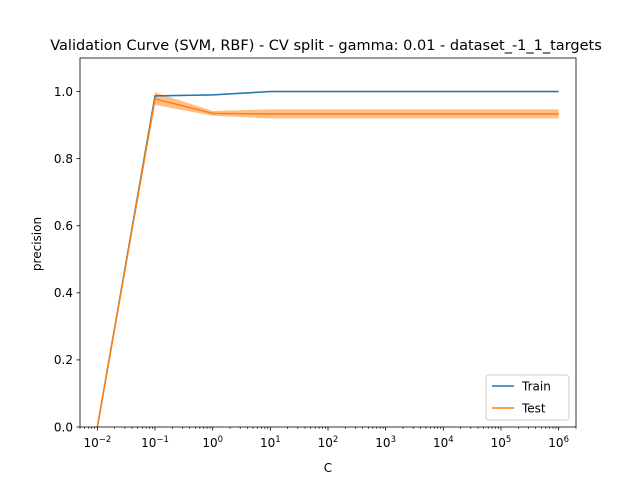 The width and height of the screenshot is (640, 480). Describe the element at coordinates (536, 386) in the screenshot. I see `legend-label-train: Train` at that location.